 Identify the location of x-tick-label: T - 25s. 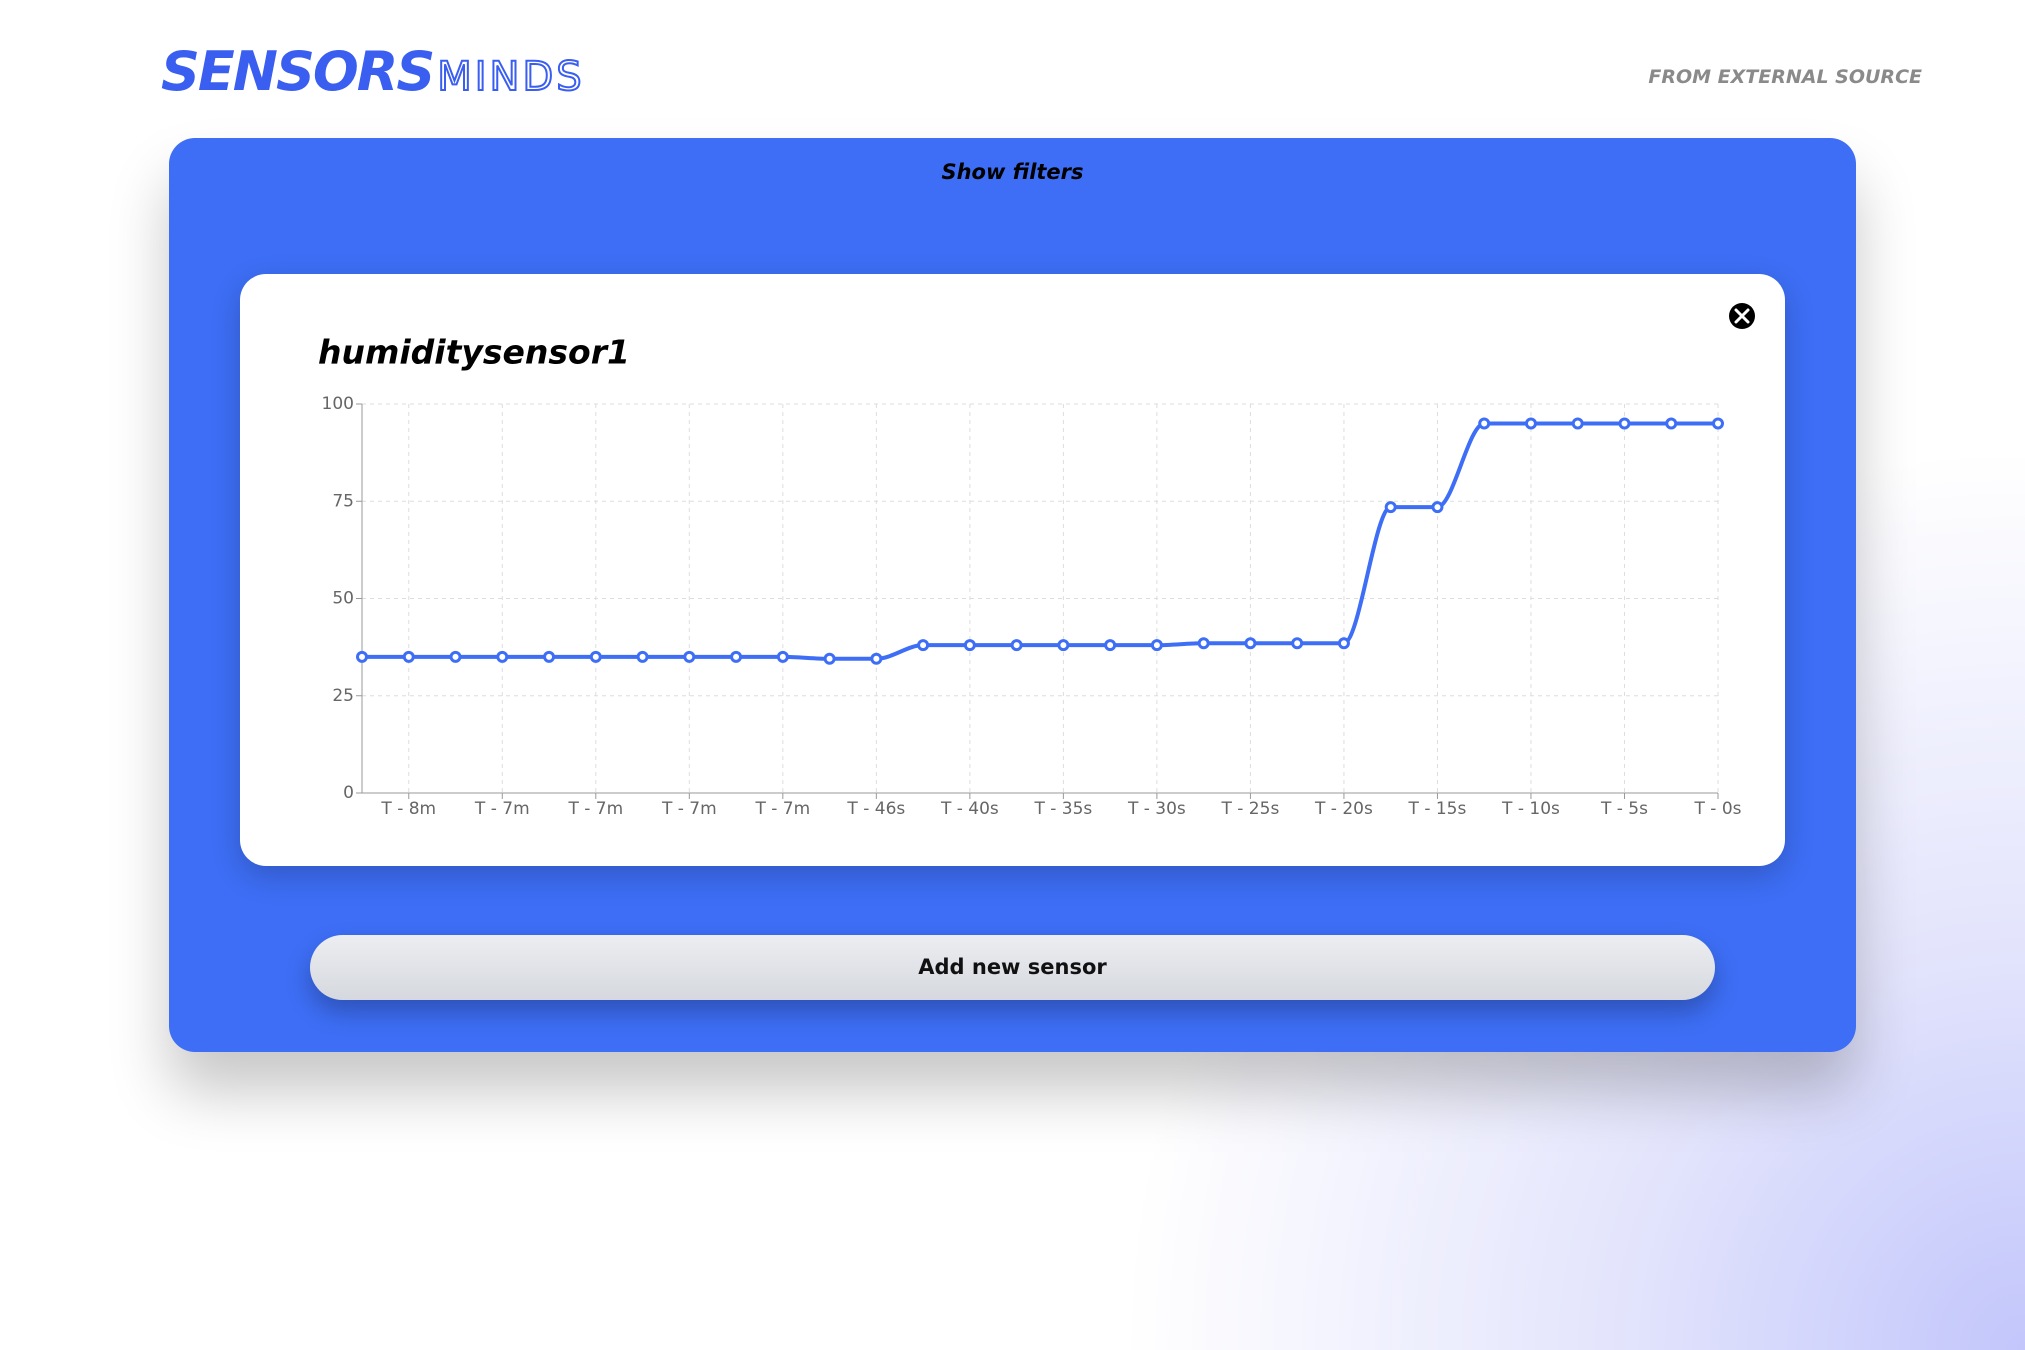
(1249, 809).